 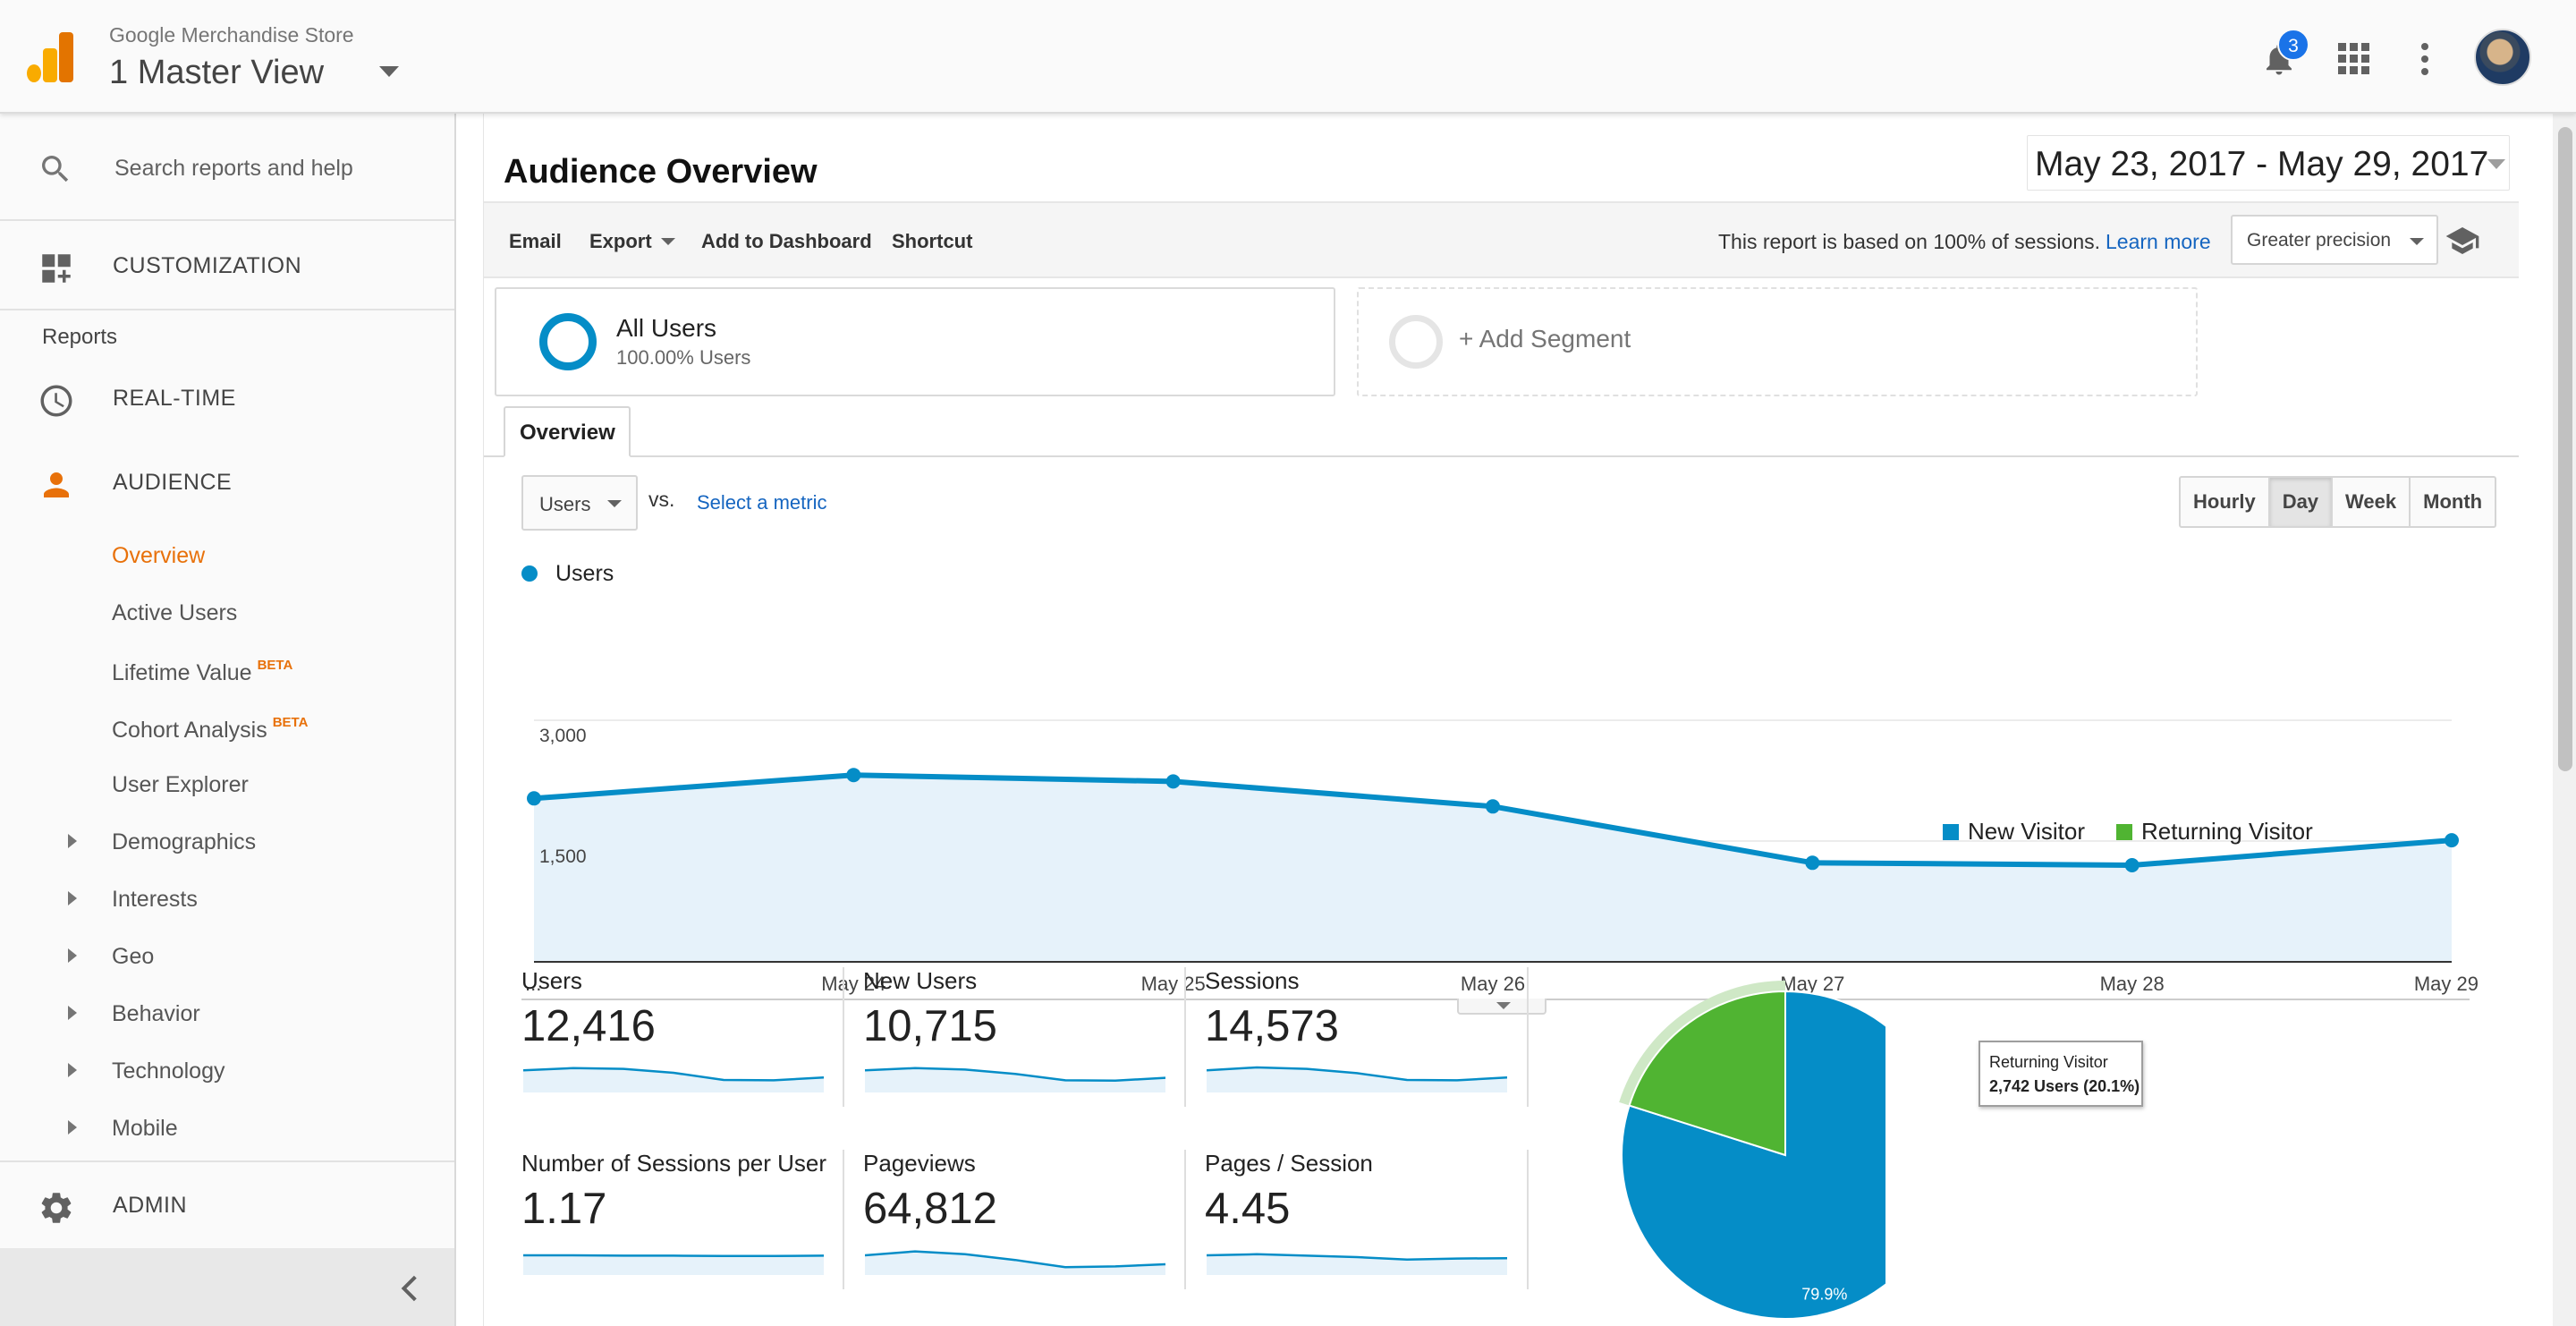 I want to click on period-day-button: Day, so click(x=2301, y=502).